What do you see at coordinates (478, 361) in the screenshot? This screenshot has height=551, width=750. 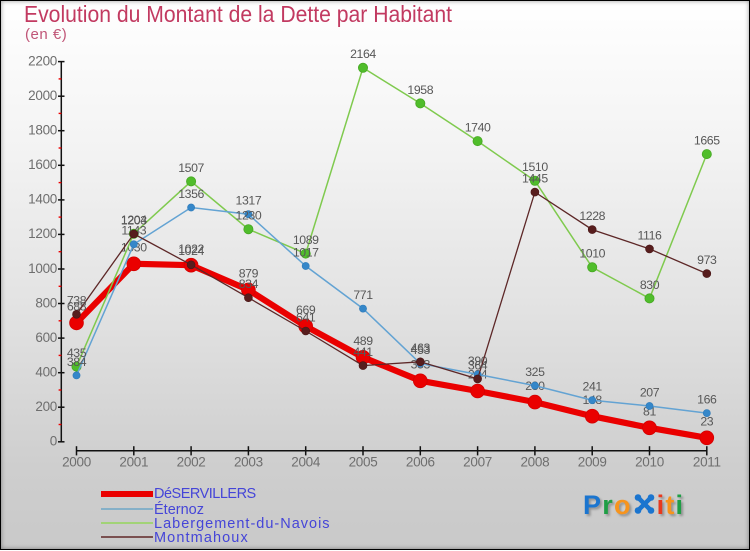 I see `svg-text: 390` at bounding box center [478, 361].